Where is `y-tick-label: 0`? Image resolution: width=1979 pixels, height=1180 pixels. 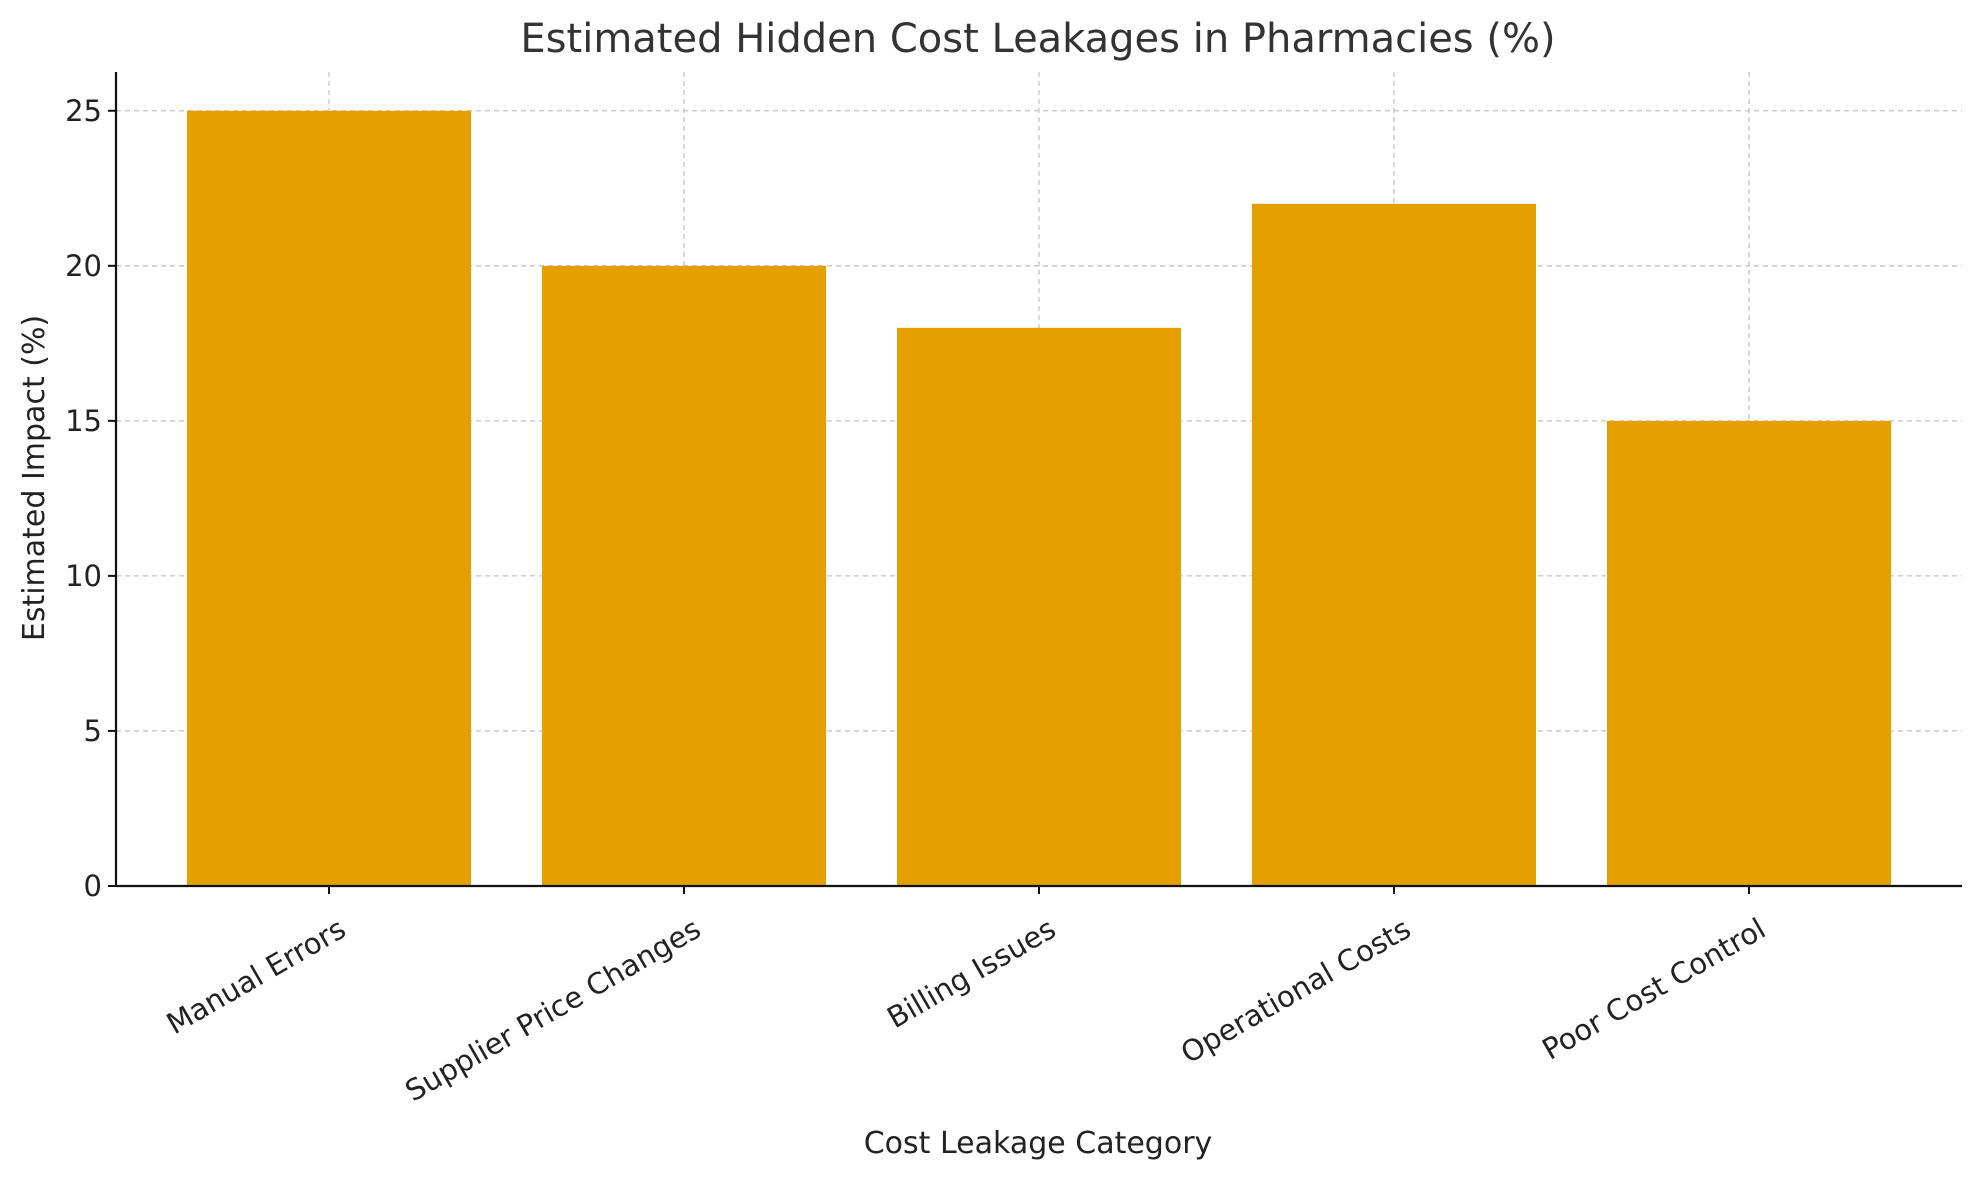
y-tick-label: 0 is located at coordinates (93, 886).